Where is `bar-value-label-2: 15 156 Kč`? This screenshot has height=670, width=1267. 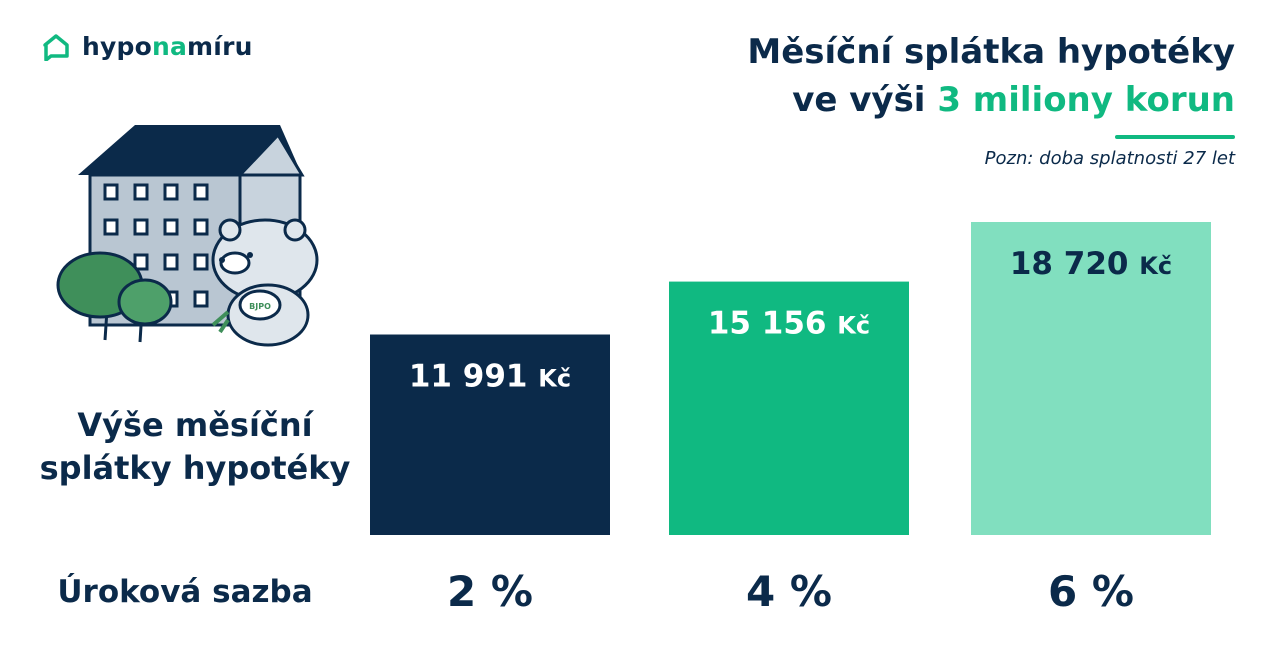 bar-value-label-2: 15 156 Kč is located at coordinates (789, 324).